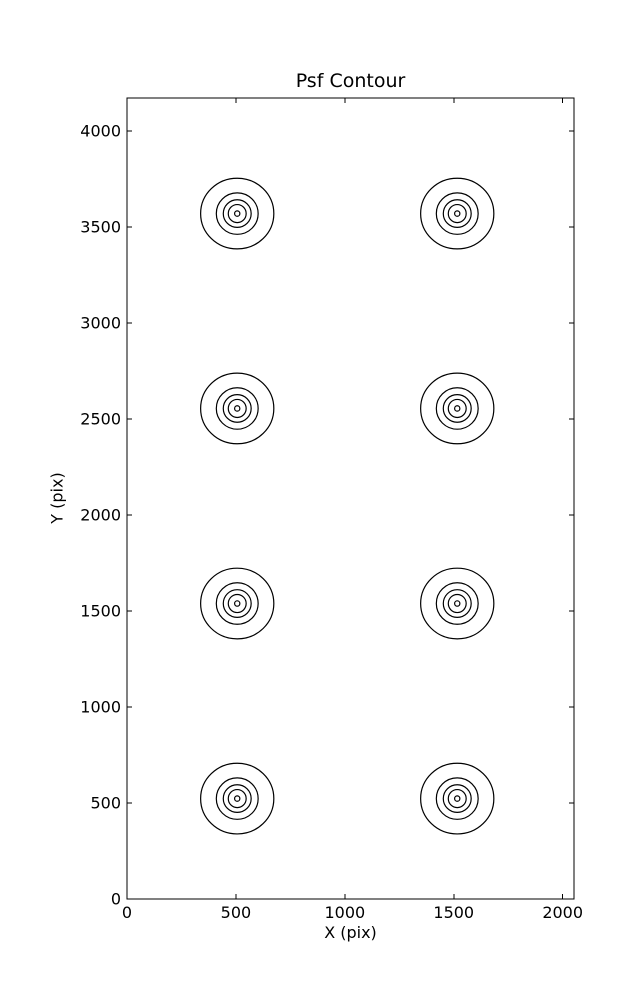 The image size is (637, 1000). What do you see at coordinates (454, 912) in the screenshot?
I see `x-tick-label: 1500` at bounding box center [454, 912].